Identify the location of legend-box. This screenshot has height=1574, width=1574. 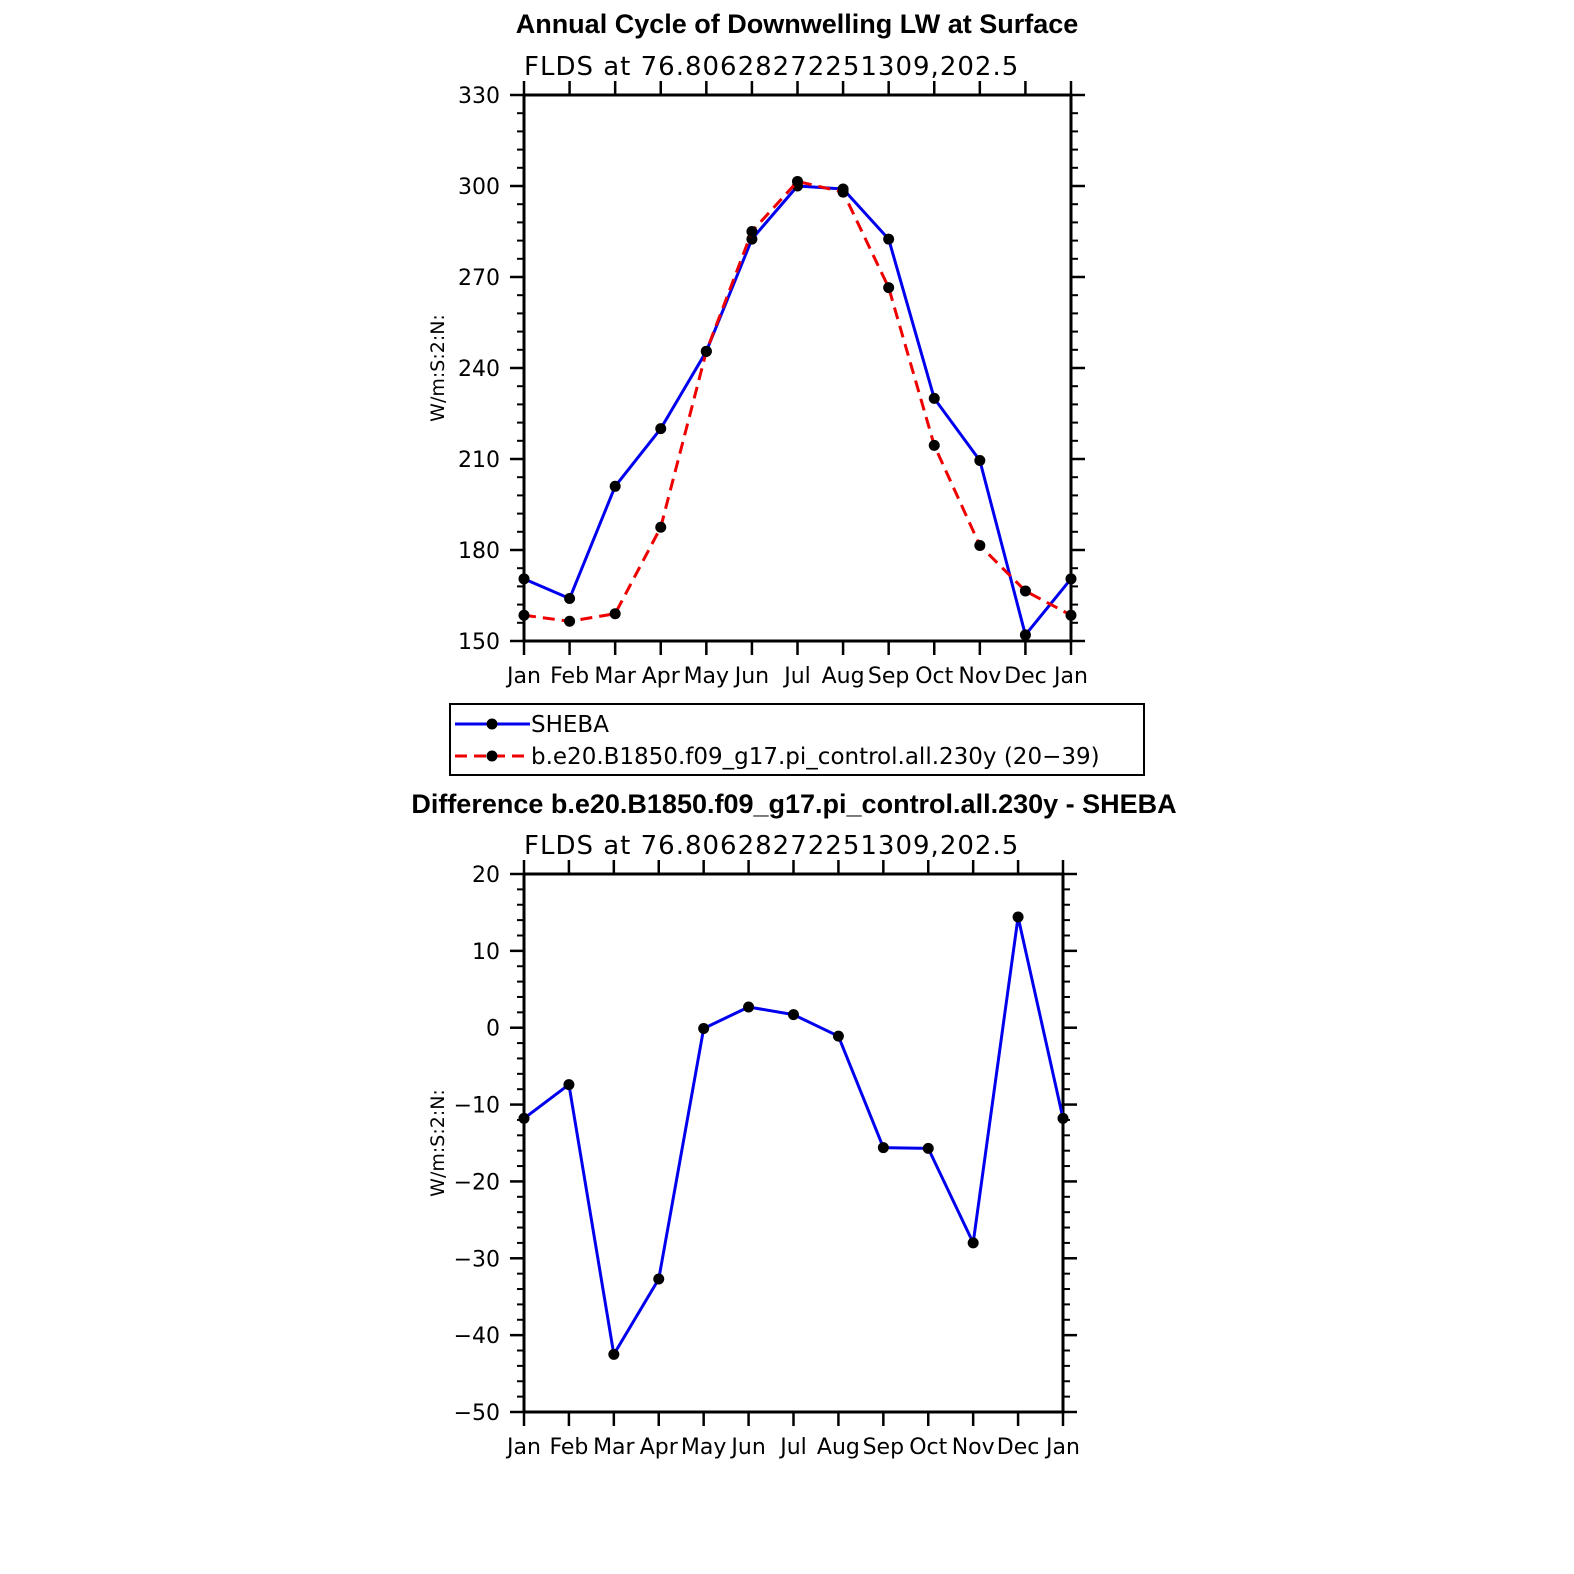
(797, 739).